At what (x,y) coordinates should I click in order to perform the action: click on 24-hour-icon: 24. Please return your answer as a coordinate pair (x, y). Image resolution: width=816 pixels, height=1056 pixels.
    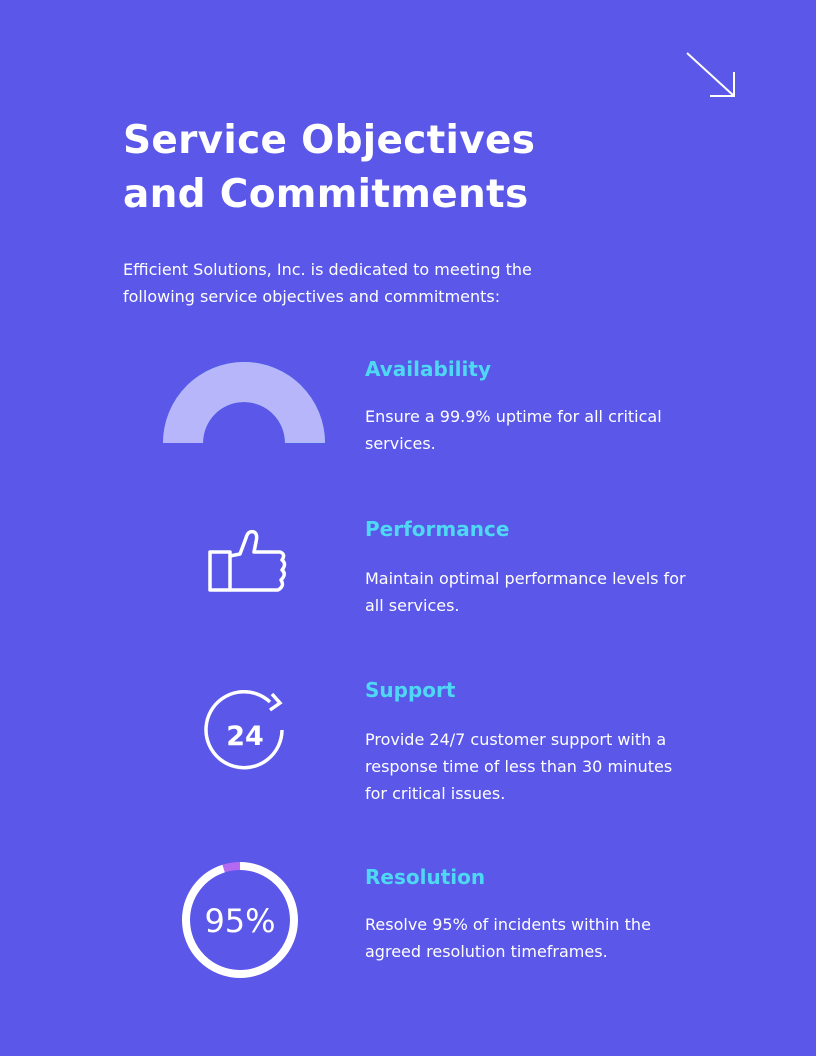
    Looking at the image, I should click on (244, 730).